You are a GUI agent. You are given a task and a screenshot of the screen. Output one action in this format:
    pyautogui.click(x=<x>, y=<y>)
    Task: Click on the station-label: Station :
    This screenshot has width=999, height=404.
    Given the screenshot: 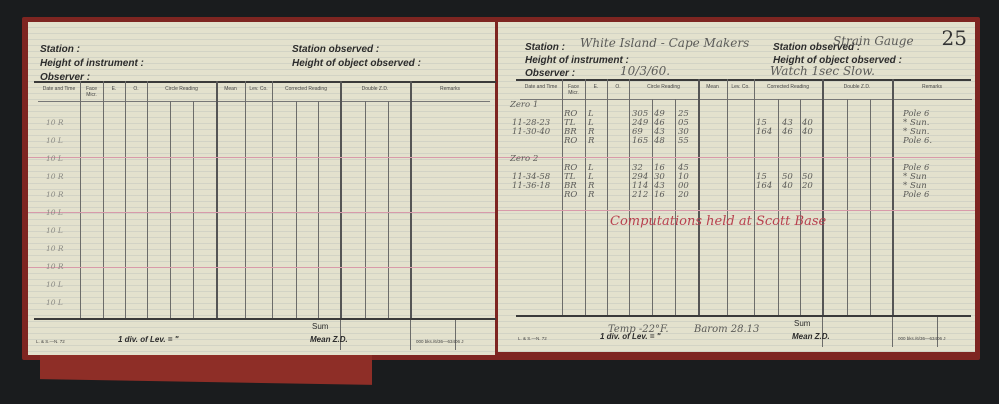 What is the action you would take?
    pyautogui.click(x=60, y=49)
    